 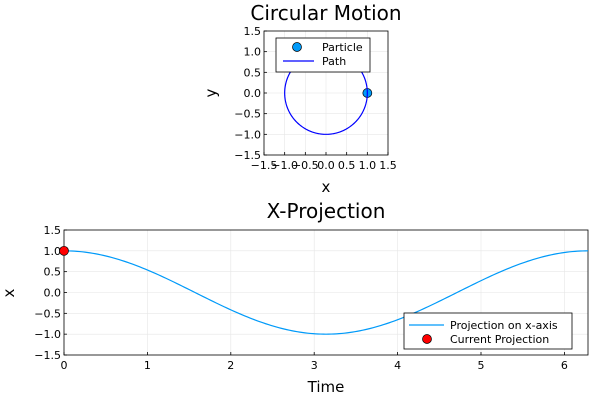 I want to click on x-tick-label: −0.5, so click(x=305, y=165).